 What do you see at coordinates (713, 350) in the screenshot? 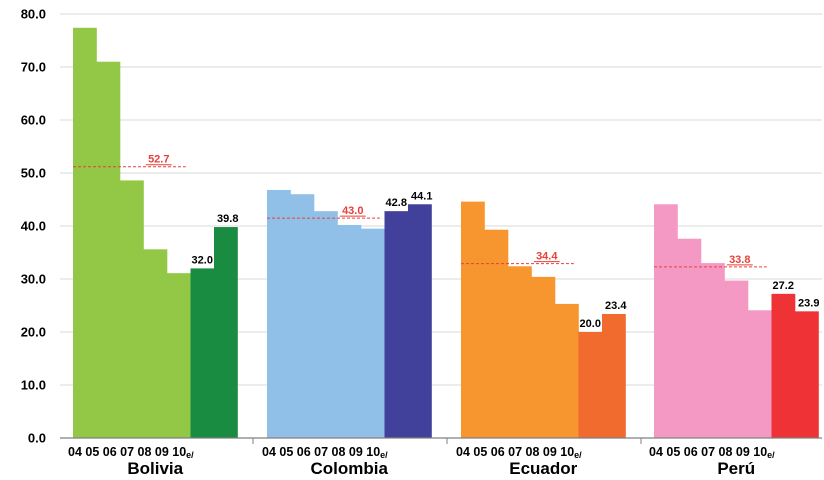
I see `bar-perú-06` at bounding box center [713, 350].